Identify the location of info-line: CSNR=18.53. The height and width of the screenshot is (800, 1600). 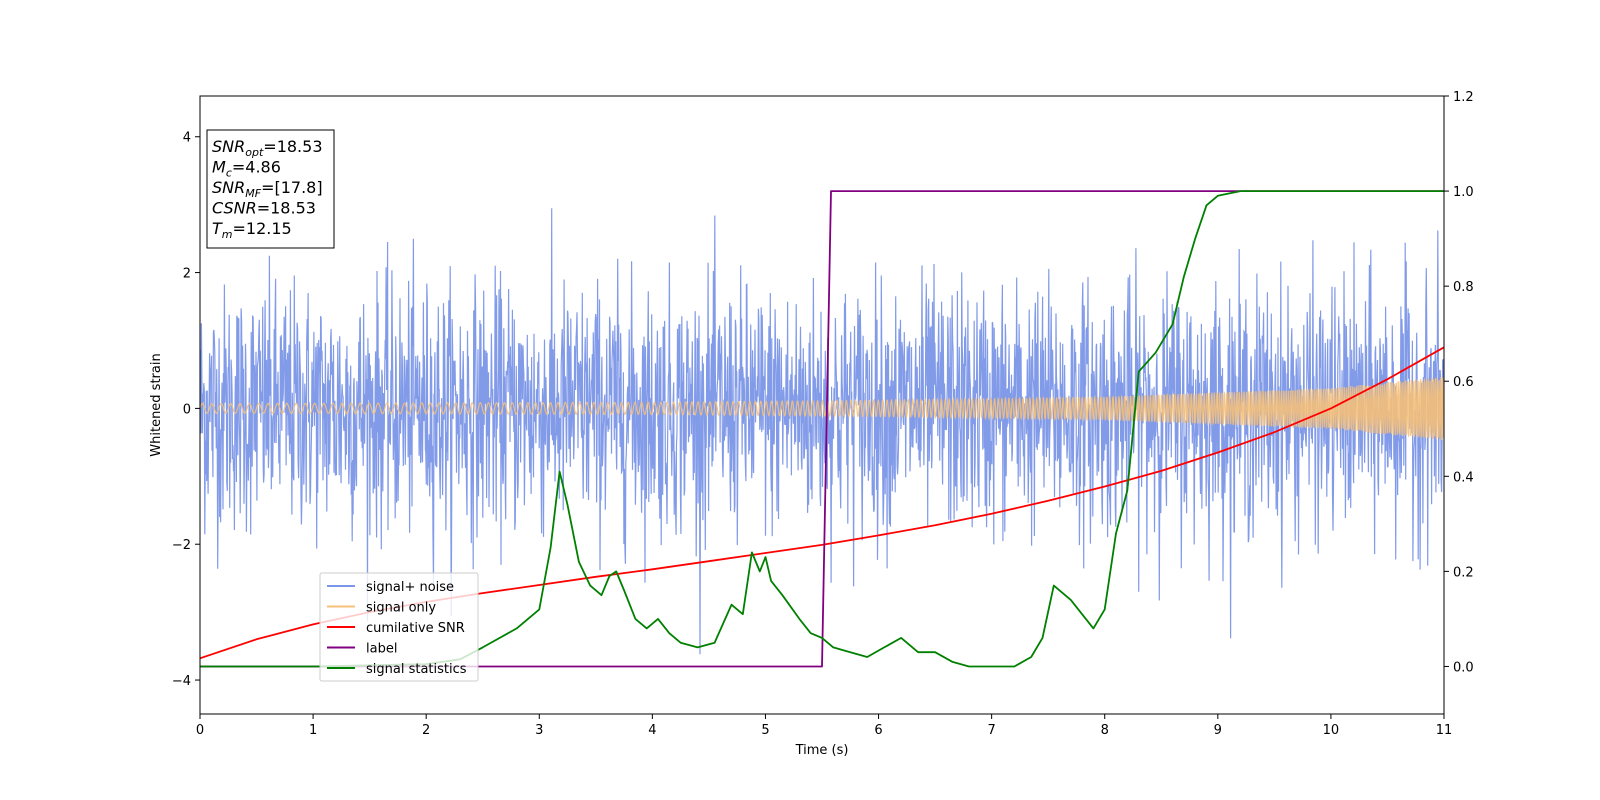
(264, 208).